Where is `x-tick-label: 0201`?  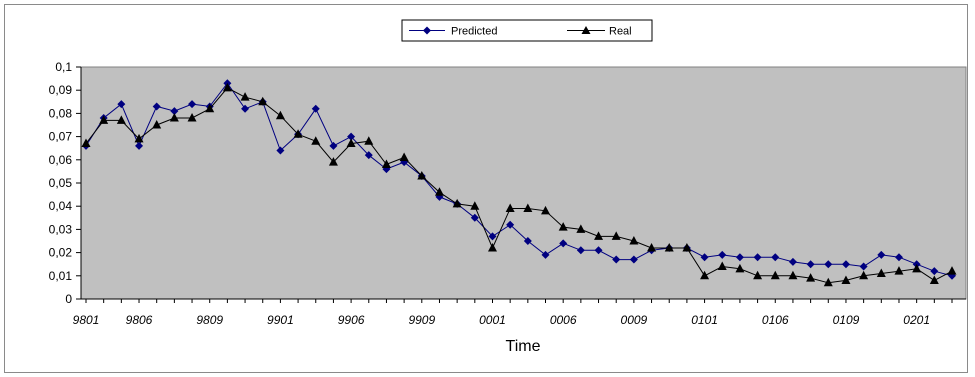 x-tick-label: 0201 is located at coordinates (916, 320).